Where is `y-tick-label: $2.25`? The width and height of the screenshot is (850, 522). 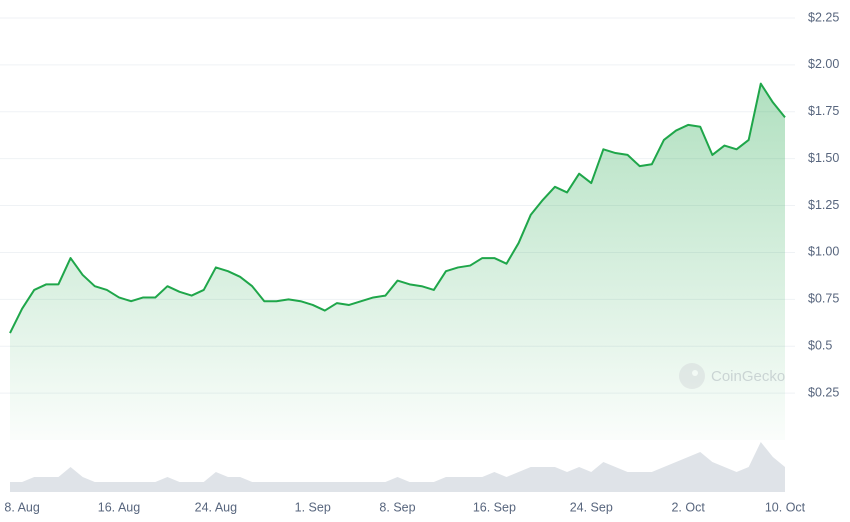
y-tick-label: $2.25 is located at coordinates (823, 17).